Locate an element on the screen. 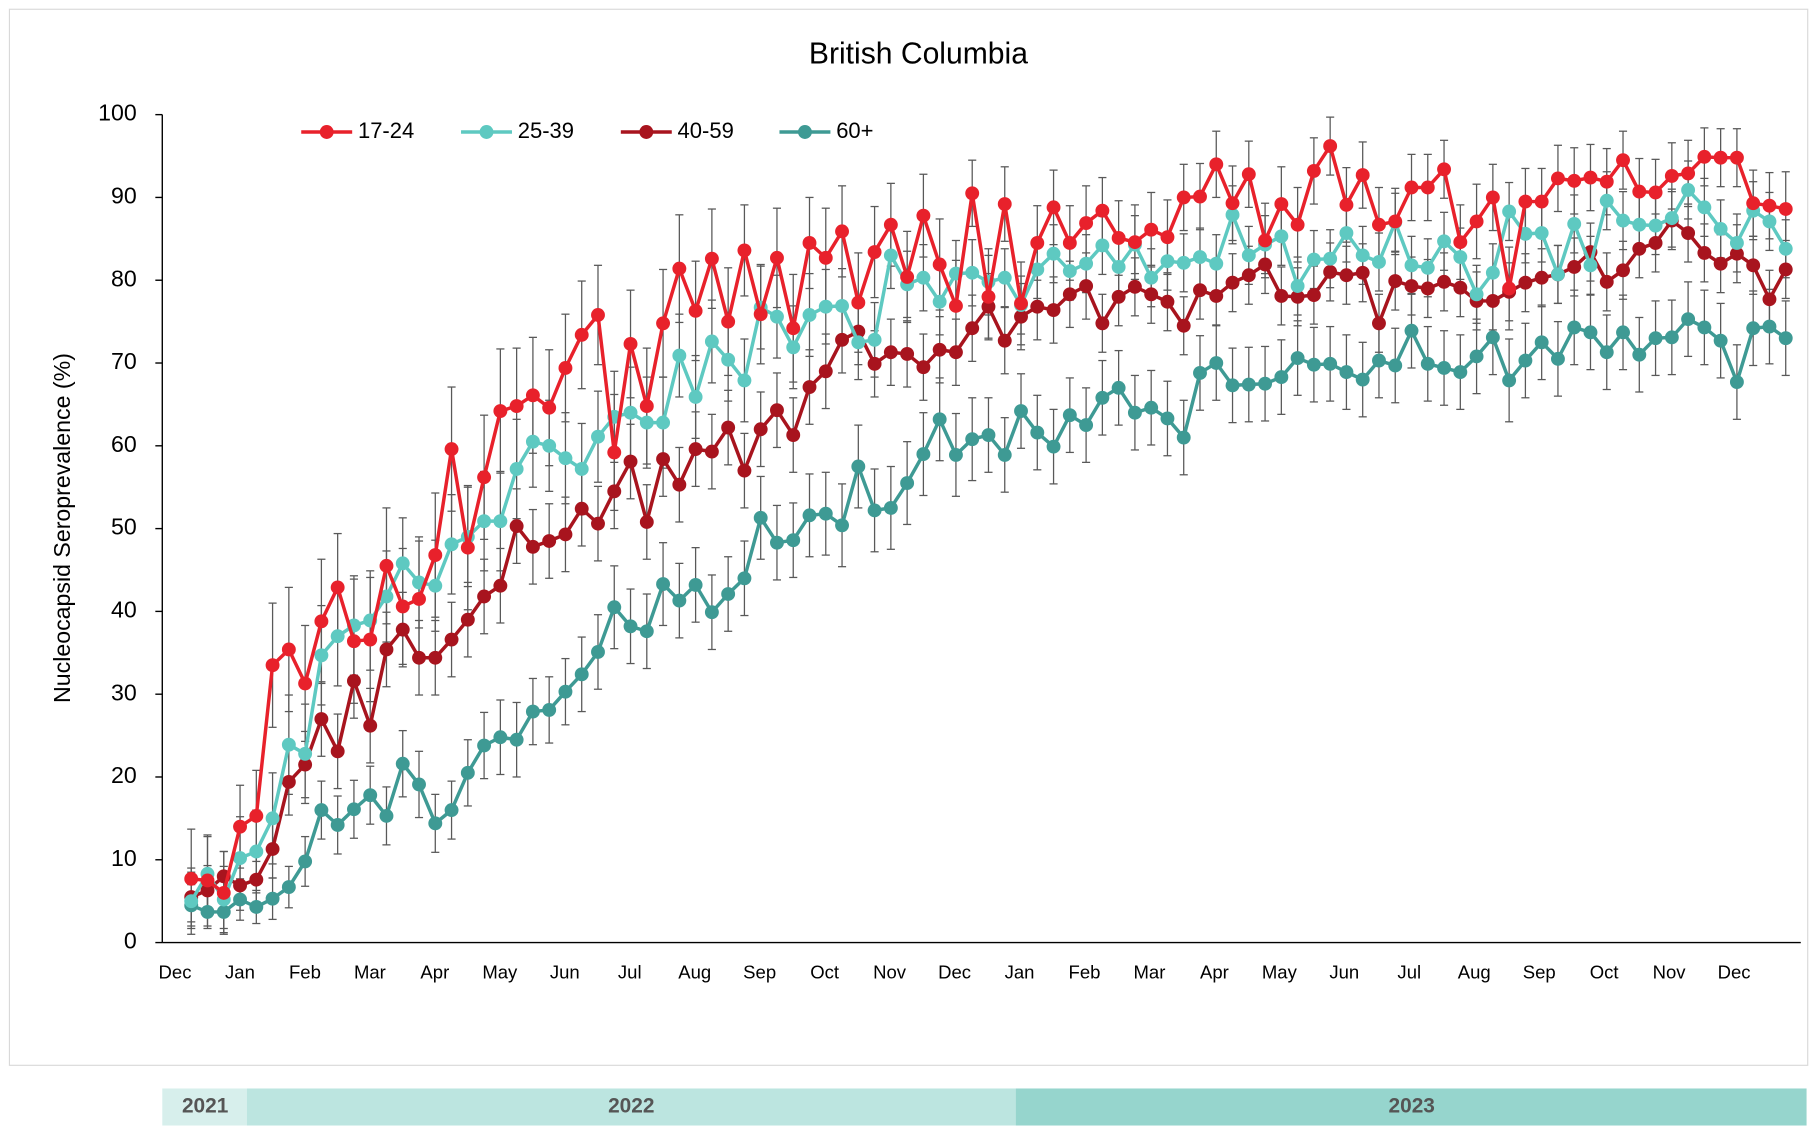  year-band is located at coordinates (984, 1107).